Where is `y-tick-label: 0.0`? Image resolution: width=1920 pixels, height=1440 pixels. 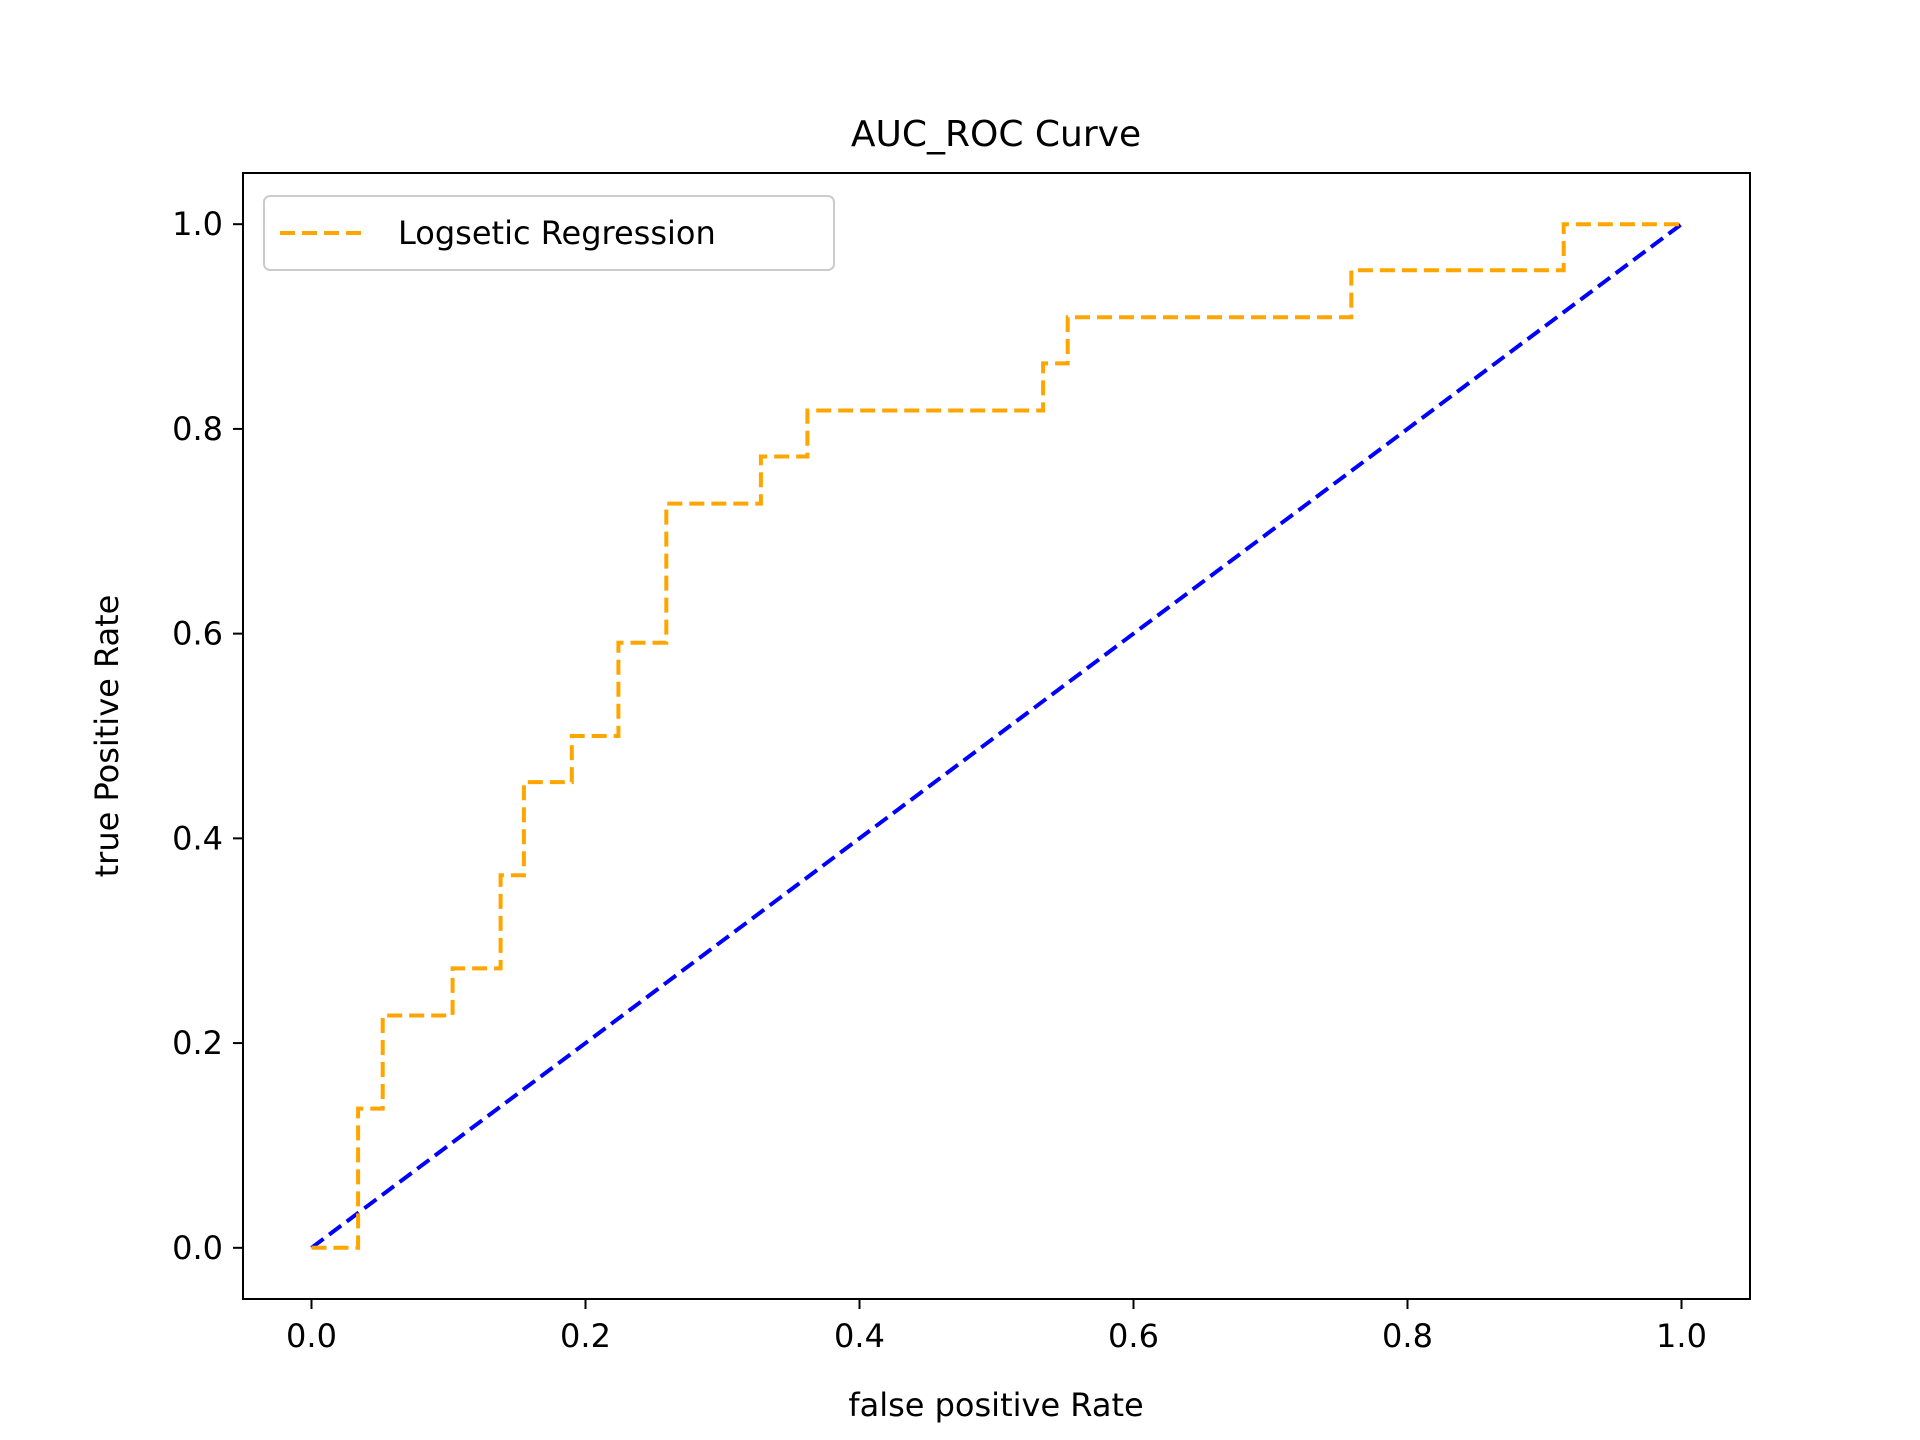 y-tick-label: 0.0 is located at coordinates (197, 1248).